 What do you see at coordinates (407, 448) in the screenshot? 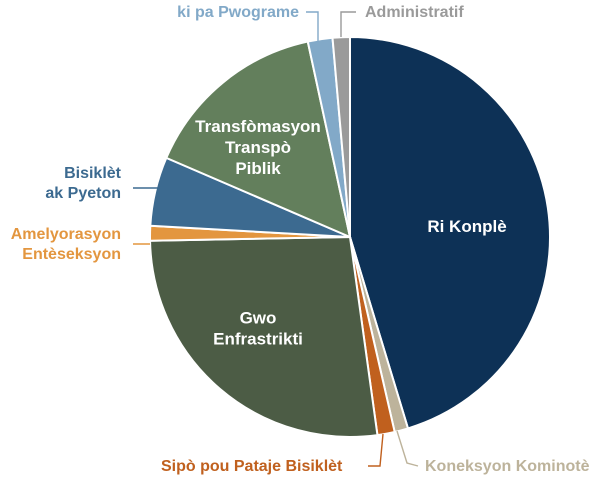
I see `leader-line-koneksyon-kominote` at bounding box center [407, 448].